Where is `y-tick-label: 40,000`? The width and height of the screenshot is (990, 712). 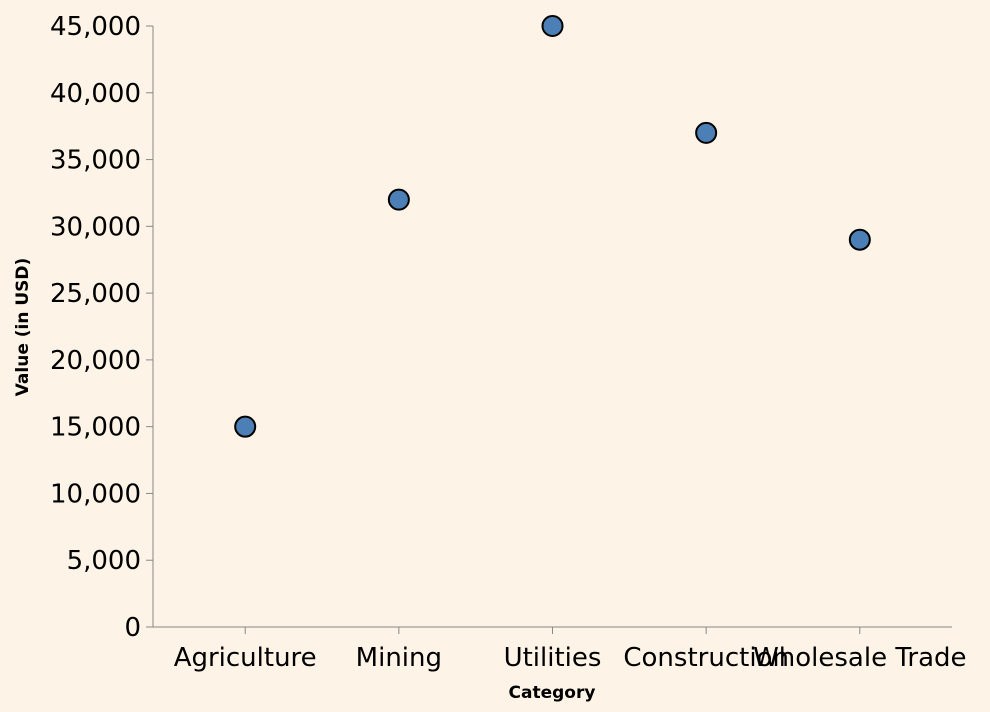
y-tick-label: 40,000 is located at coordinates (95, 94).